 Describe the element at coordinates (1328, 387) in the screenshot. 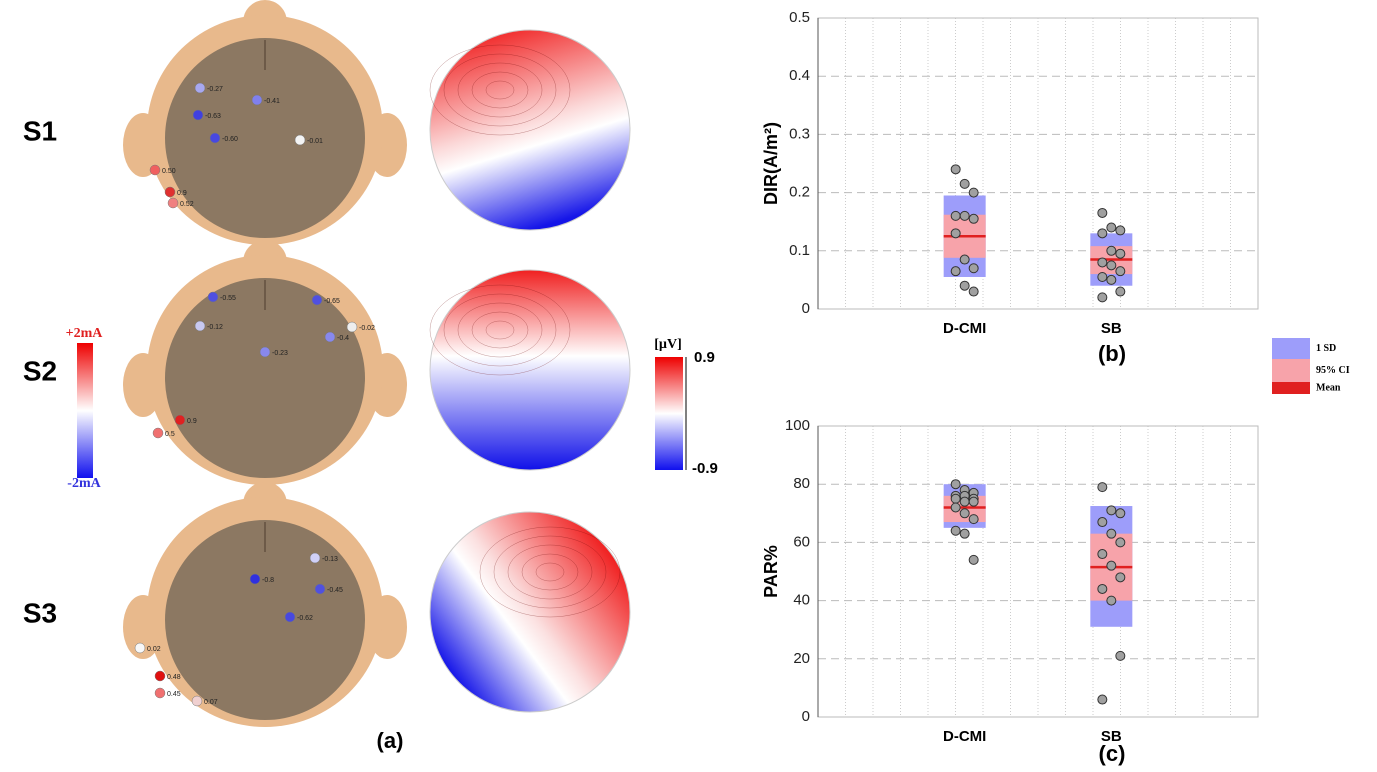

I see `legend-label: Mean` at that location.